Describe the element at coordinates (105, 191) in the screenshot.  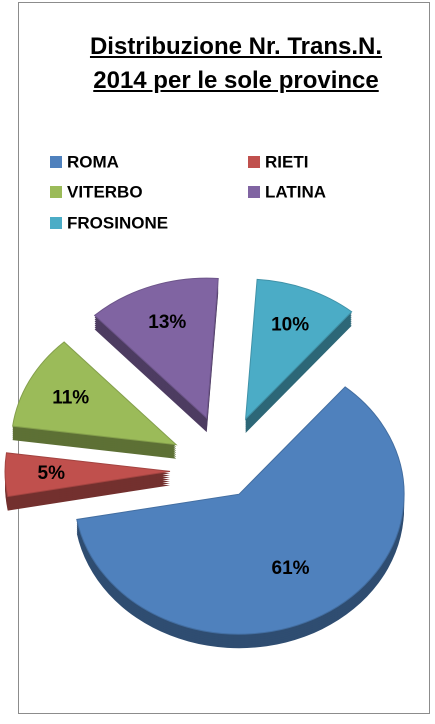
I see `legend-label: VITERBO` at that location.